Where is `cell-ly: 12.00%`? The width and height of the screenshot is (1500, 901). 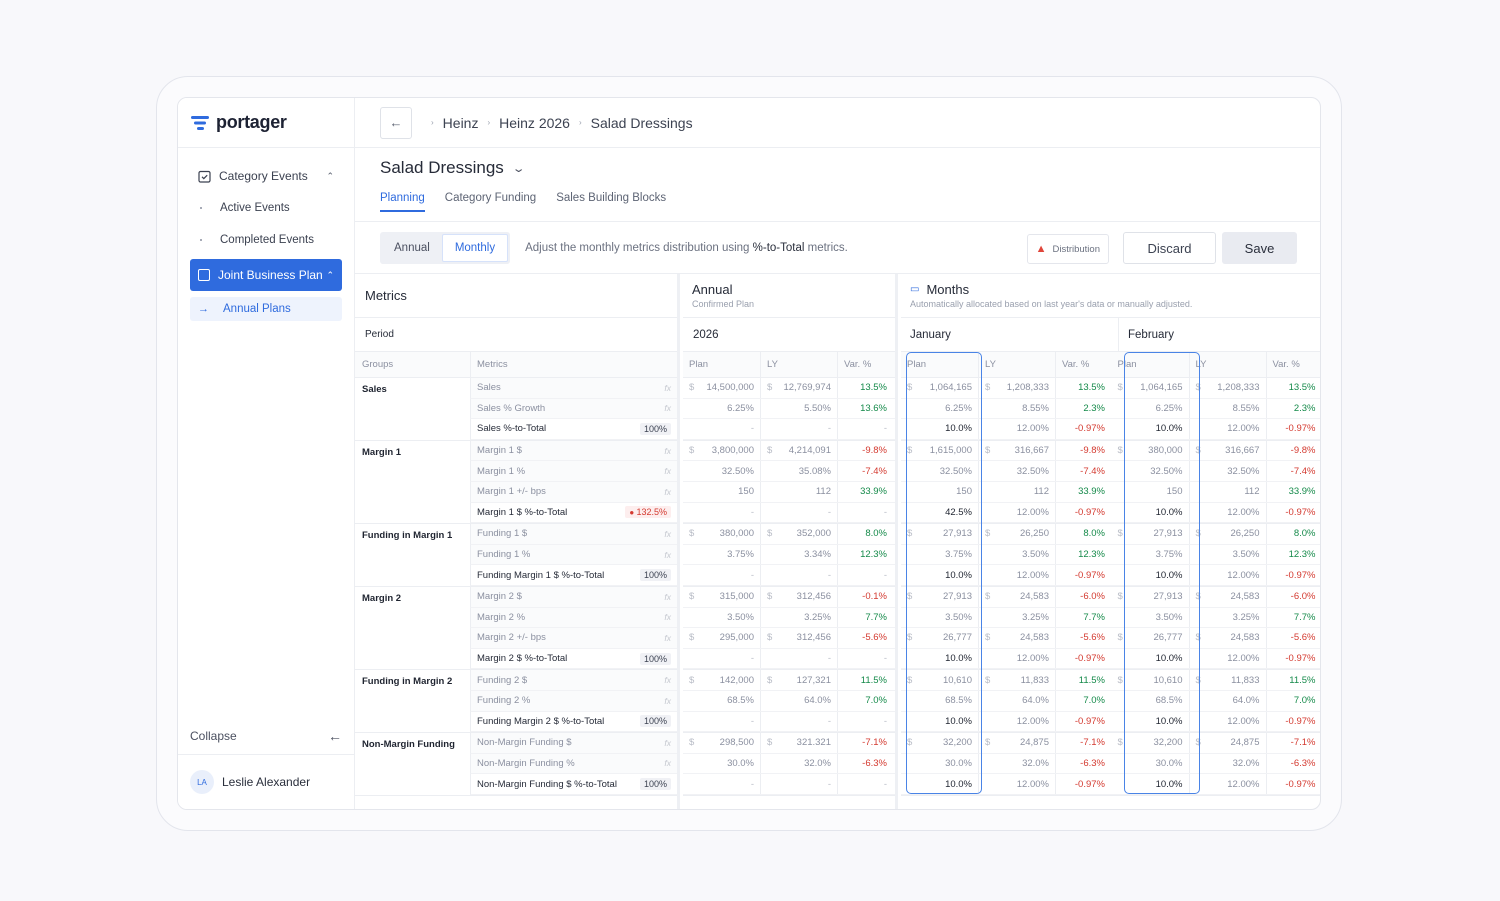 cell-ly: 12.00% is located at coordinates (1227, 658).